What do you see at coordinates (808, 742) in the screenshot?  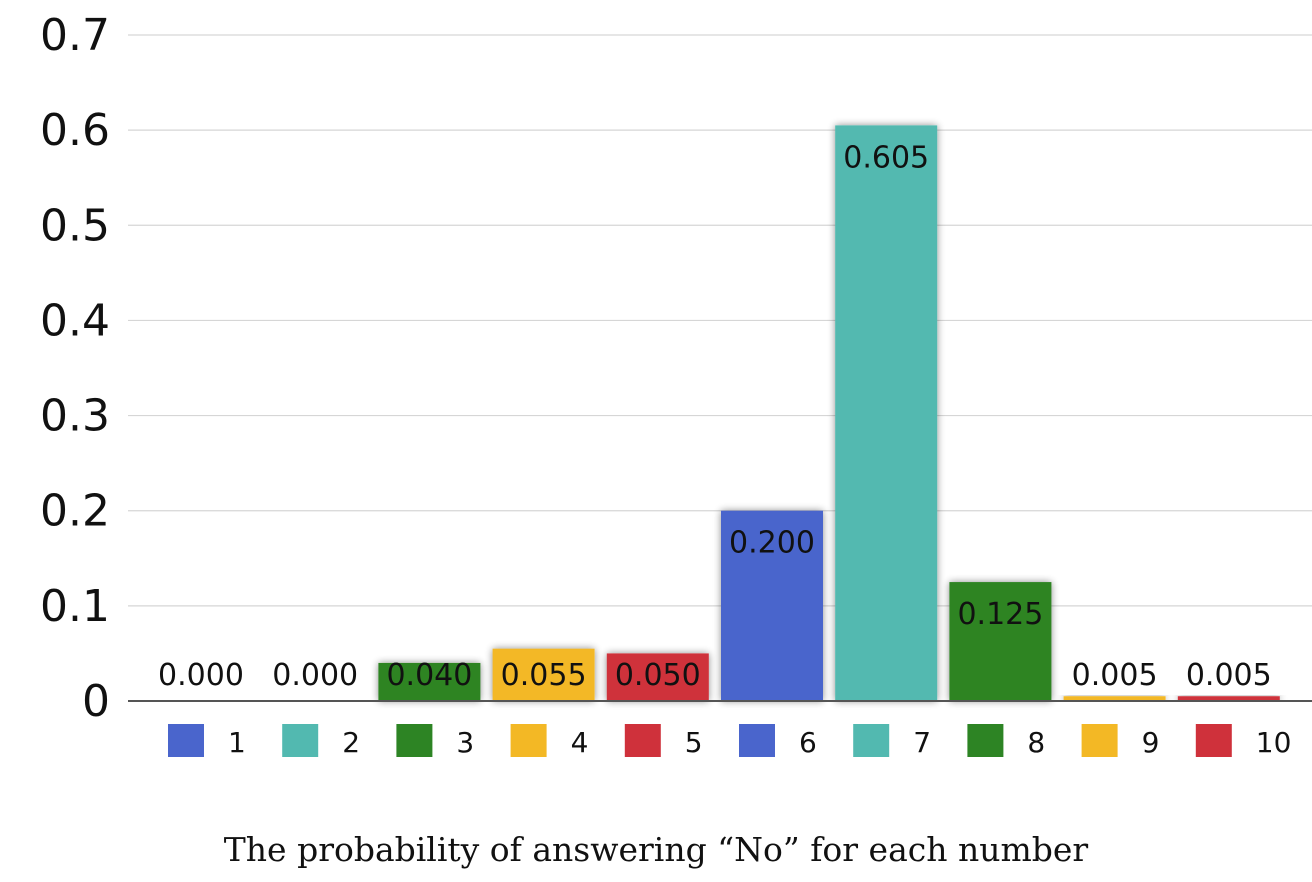 I see `legend-label-6: 6` at bounding box center [808, 742].